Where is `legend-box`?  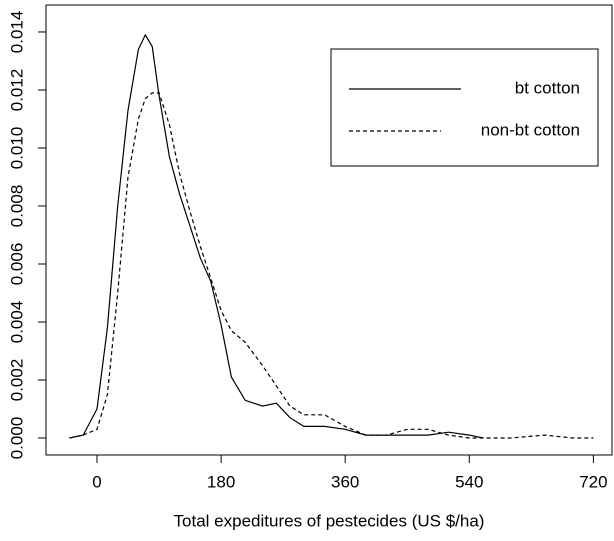 legend-box is located at coordinates (464, 107).